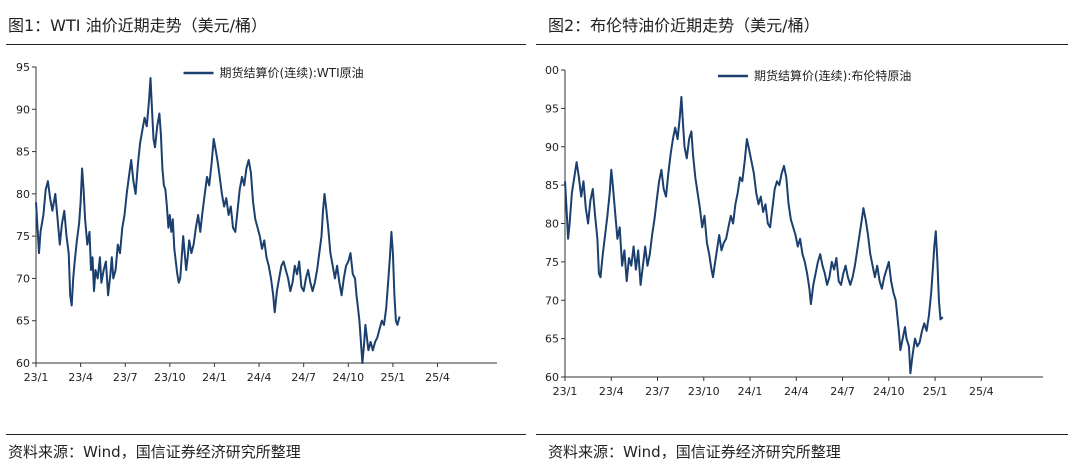 Image resolution: width=1080 pixels, height=469 pixels. What do you see at coordinates (832, 75) in the screenshot?
I see `legend-label: 期货结算价(连续):布伦特原油` at bounding box center [832, 75].